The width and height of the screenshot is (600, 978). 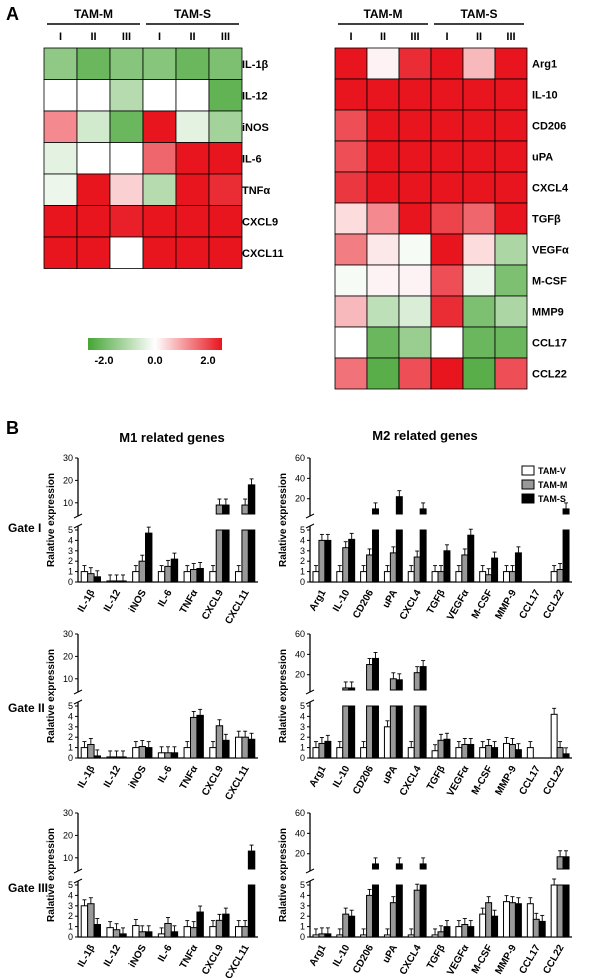 What do you see at coordinates (112, 956) in the screenshot?
I see `x-tick-label: IL-12` at bounding box center [112, 956].